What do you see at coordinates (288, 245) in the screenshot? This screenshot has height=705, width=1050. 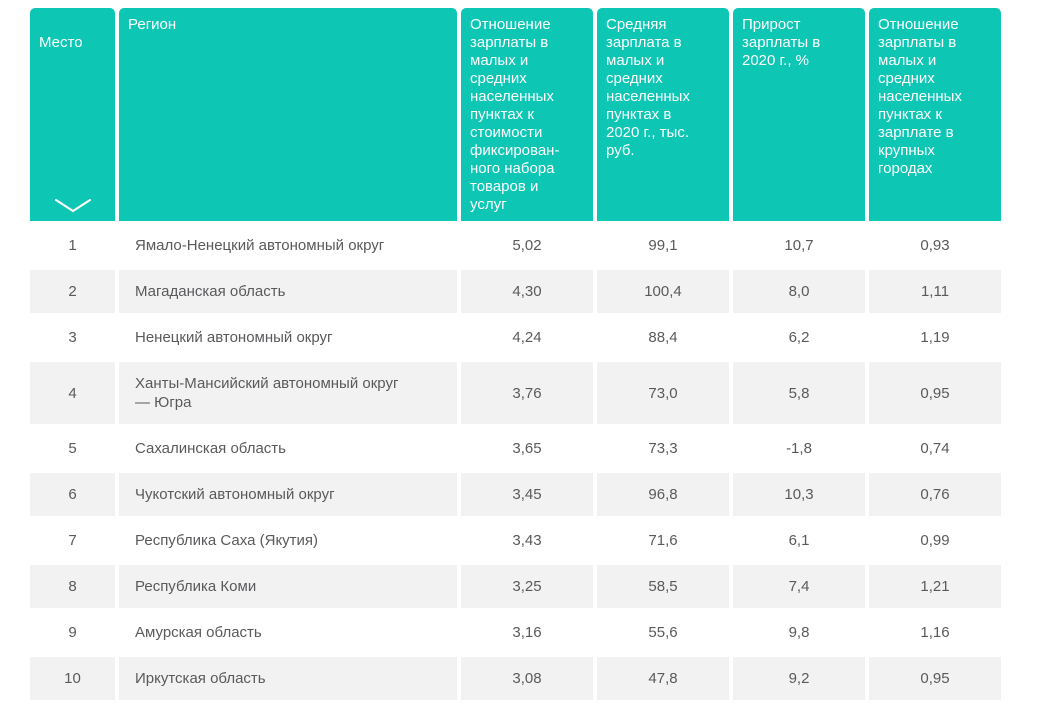 I see `region-cell: Ямало-Ненецкий автономный округ` at bounding box center [288, 245].